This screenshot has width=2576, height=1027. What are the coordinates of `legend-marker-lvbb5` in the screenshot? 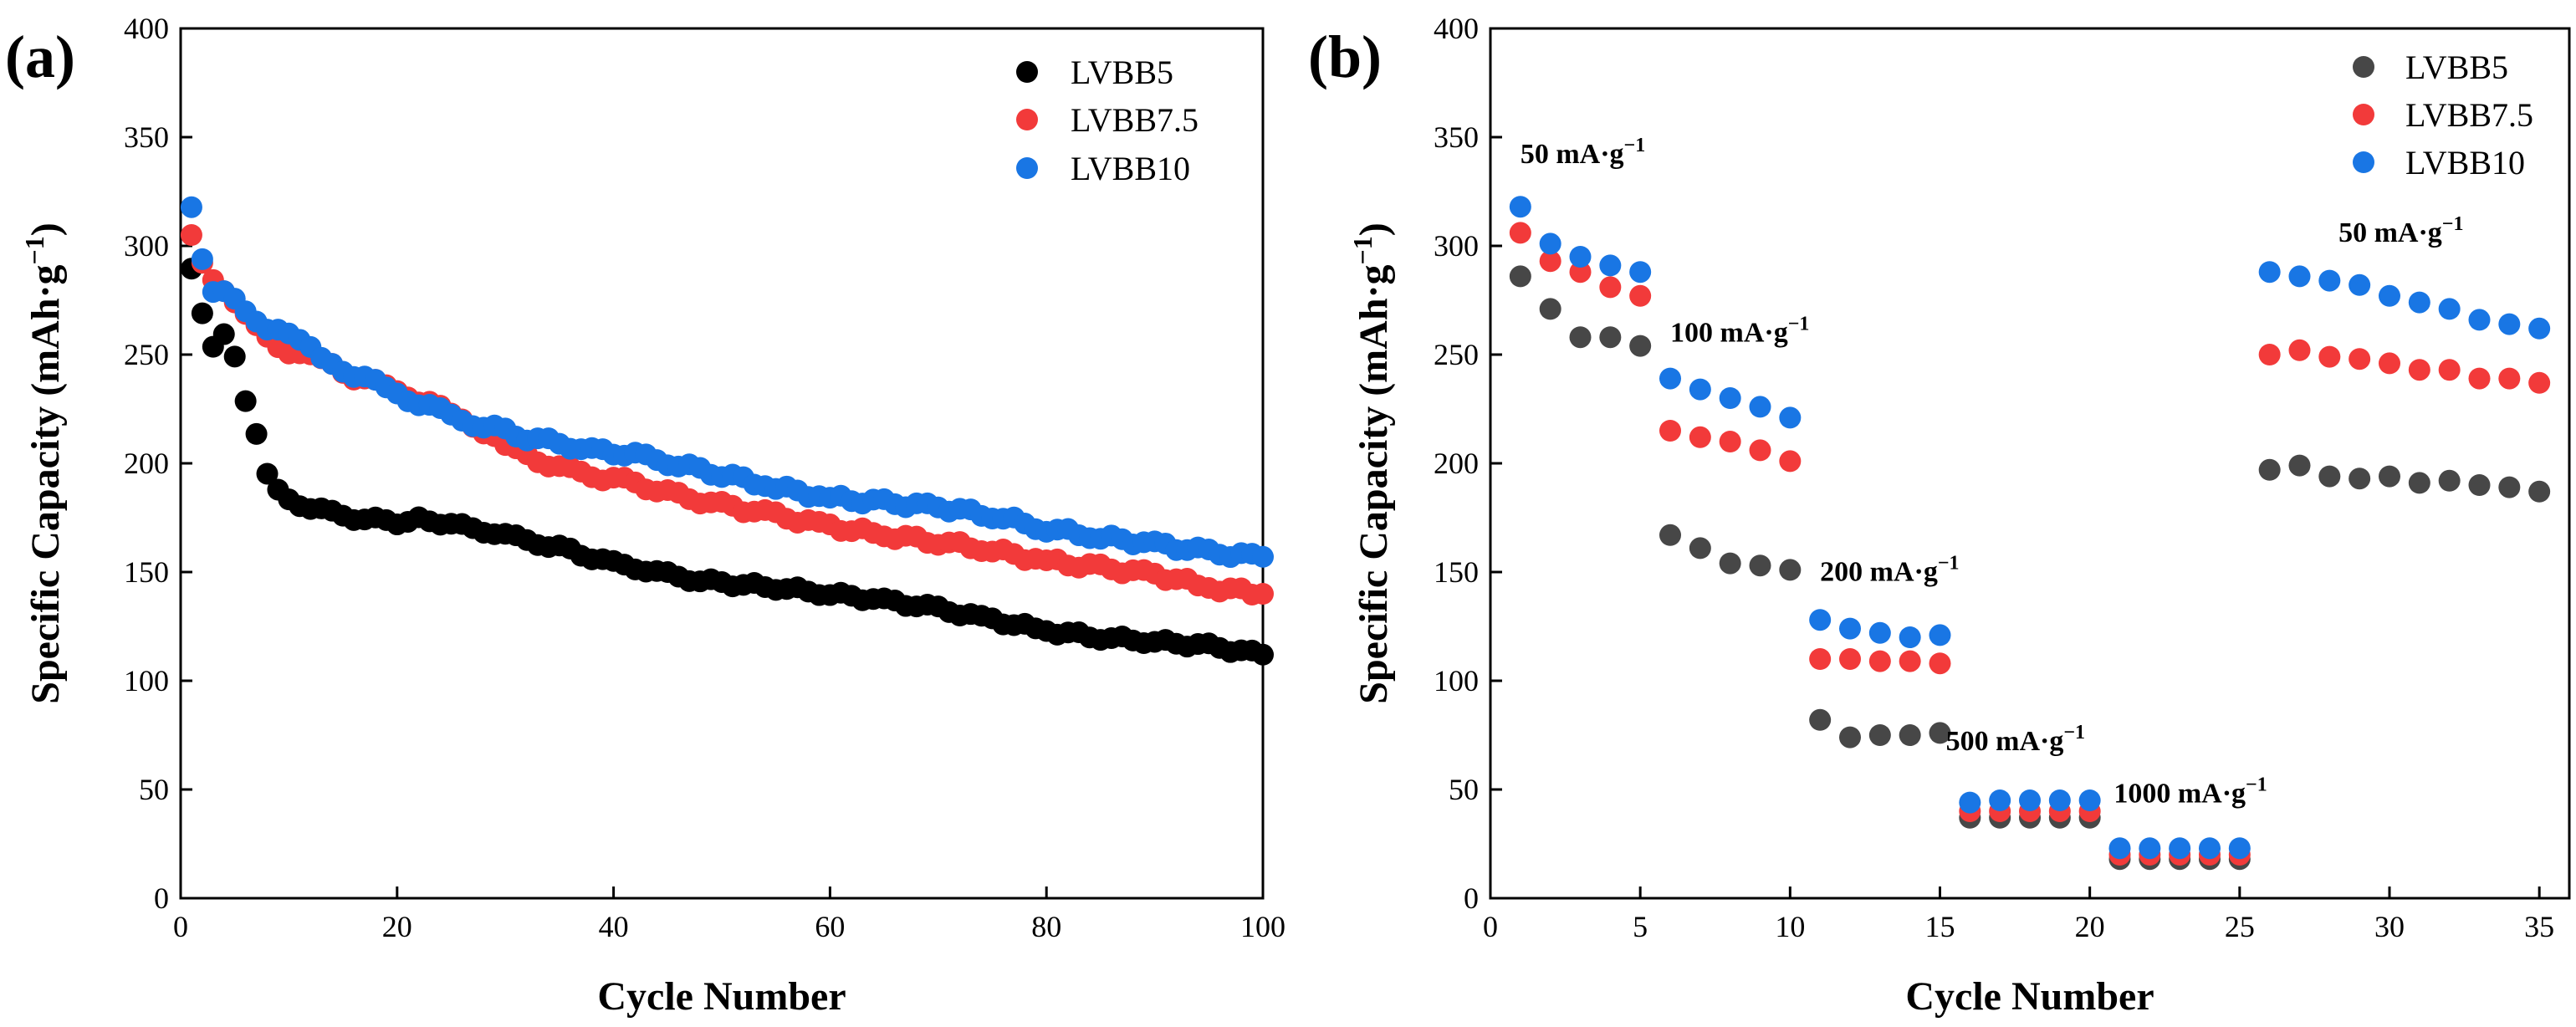 It's located at (1027, 72).